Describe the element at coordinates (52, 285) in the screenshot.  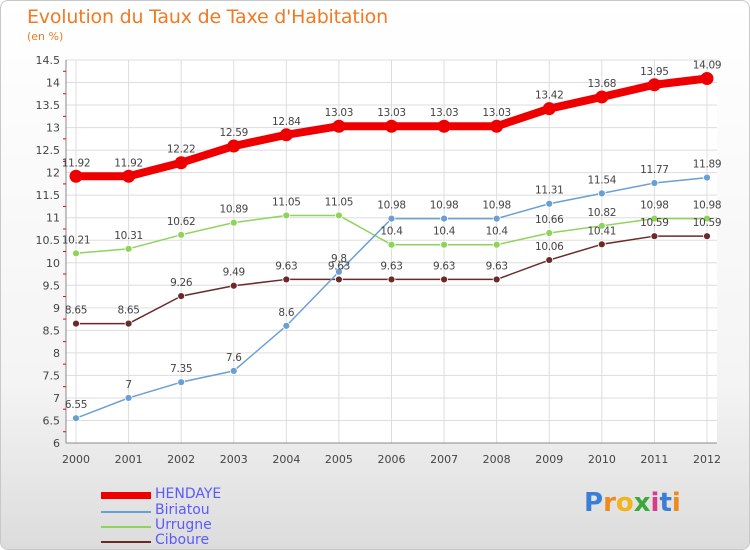
I see `y-tick-label: 9.5` at that location.